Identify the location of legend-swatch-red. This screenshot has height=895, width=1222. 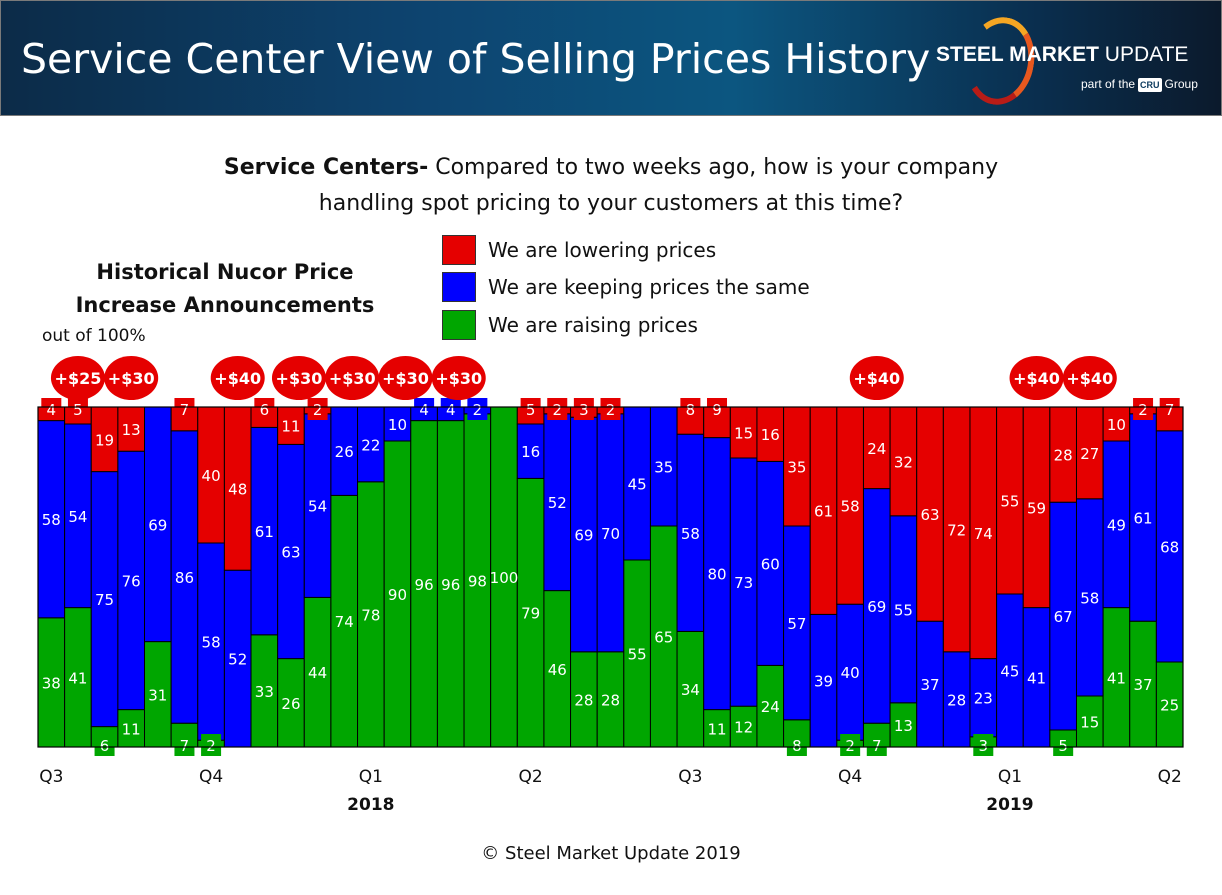
(459, 250).